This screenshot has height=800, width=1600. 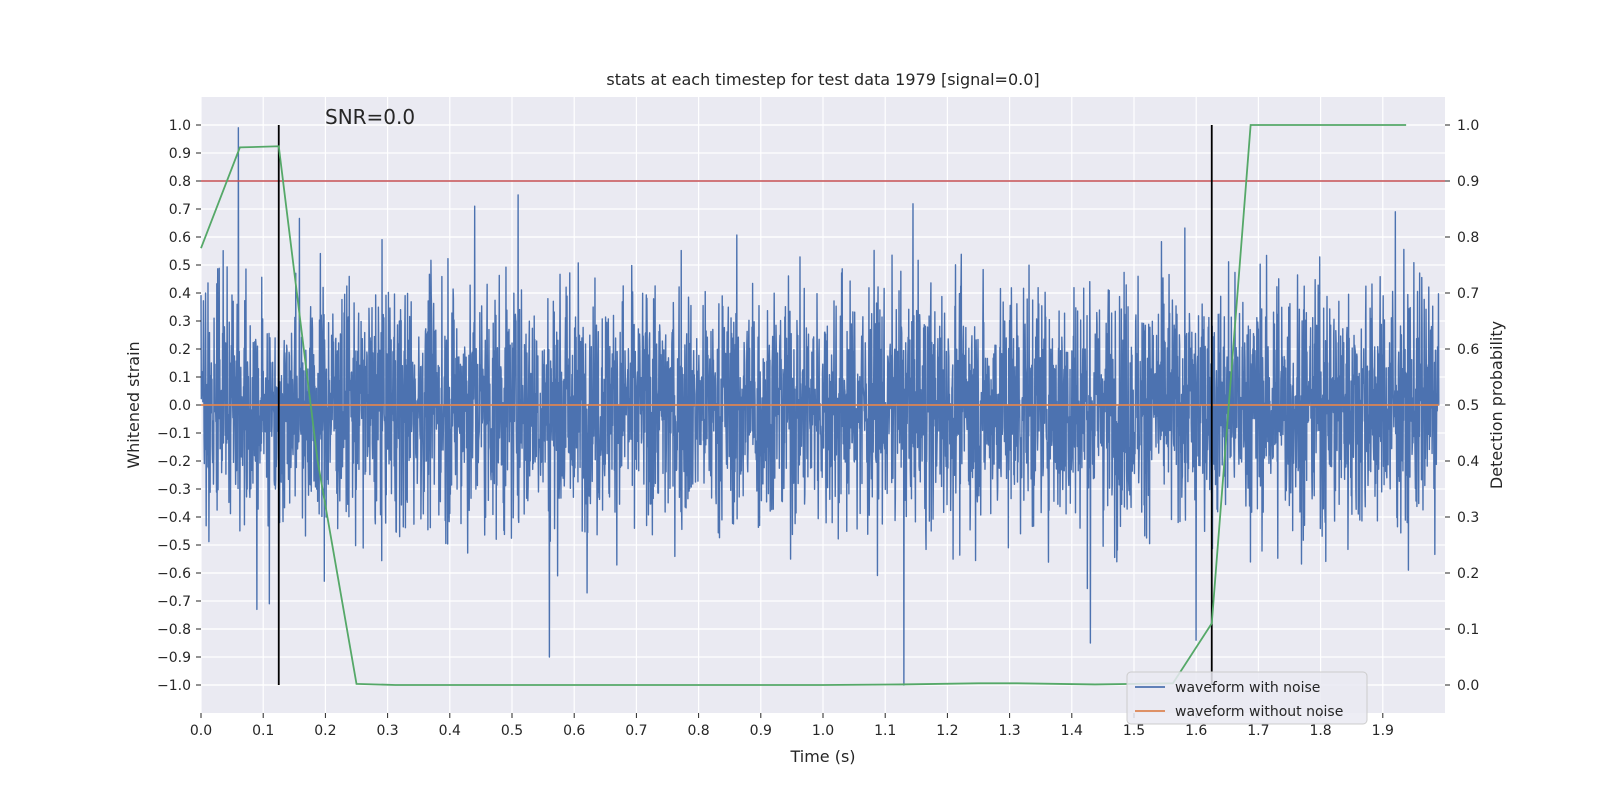 I want to click on y-tick-label: −0.4, so click(x=174, y=518).